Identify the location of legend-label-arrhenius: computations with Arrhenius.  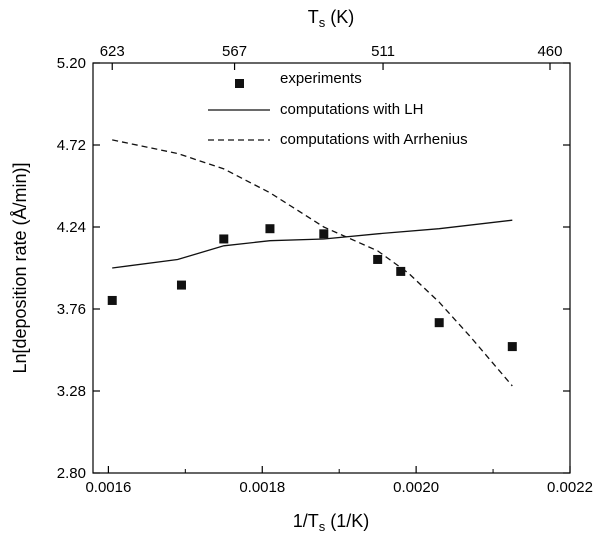
(374, 139).